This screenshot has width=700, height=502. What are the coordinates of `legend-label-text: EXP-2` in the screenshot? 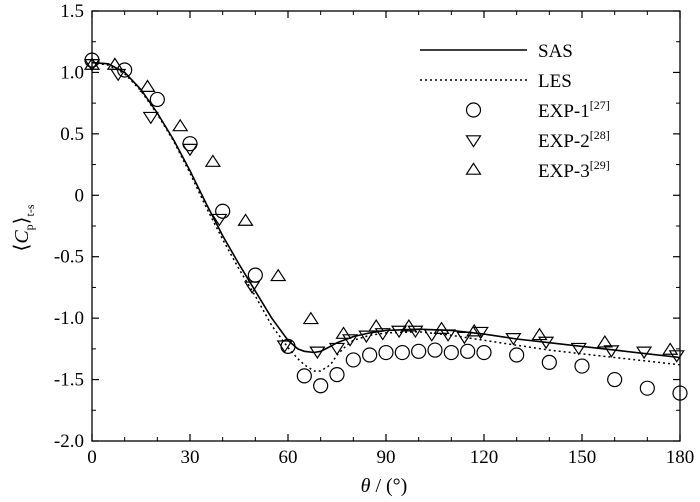 It's located at (564, 141).